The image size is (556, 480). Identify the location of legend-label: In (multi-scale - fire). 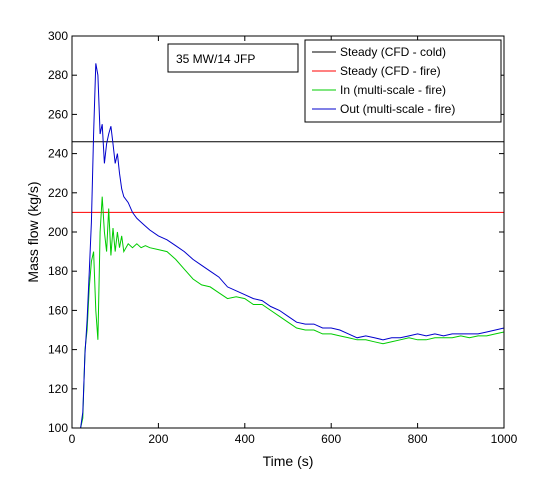
(393, 90).